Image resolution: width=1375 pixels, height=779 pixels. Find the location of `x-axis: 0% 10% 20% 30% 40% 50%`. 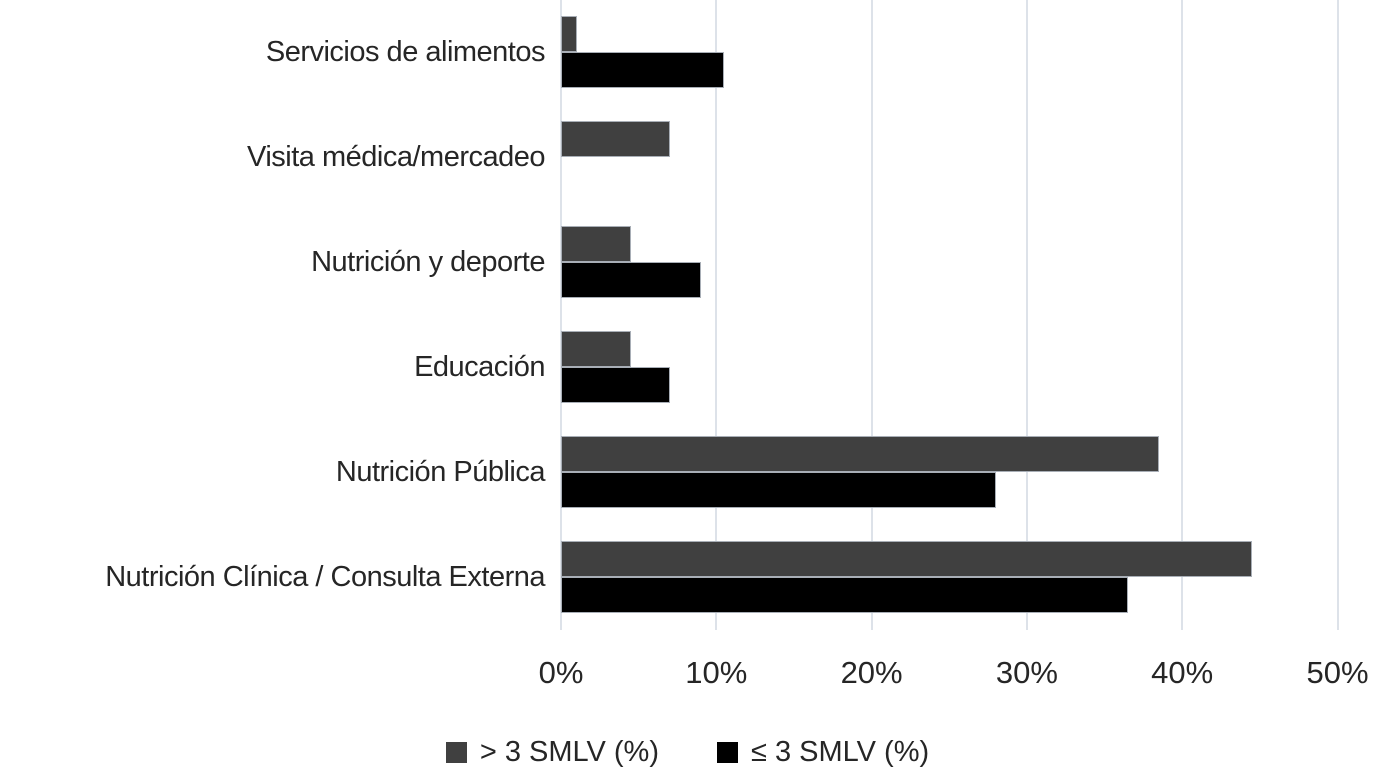

x-axis: 0% 10% 20% 30% 40% 50% is located at coordinates (687, 677).